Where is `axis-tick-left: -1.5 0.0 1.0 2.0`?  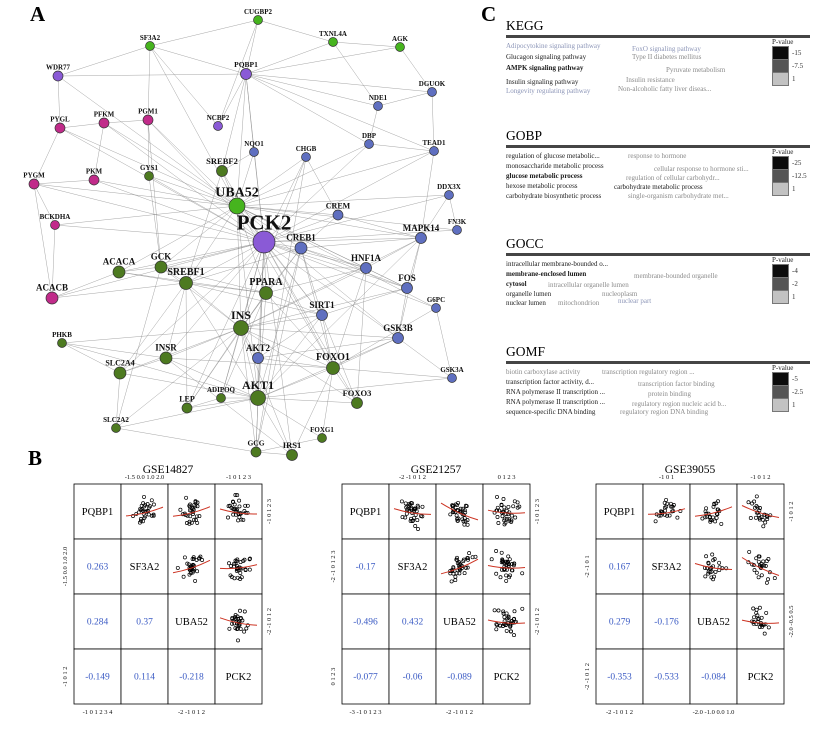 axis-tick-left: -1.5 0.0 1.0 2.0 is located at coordinates (65, 567).